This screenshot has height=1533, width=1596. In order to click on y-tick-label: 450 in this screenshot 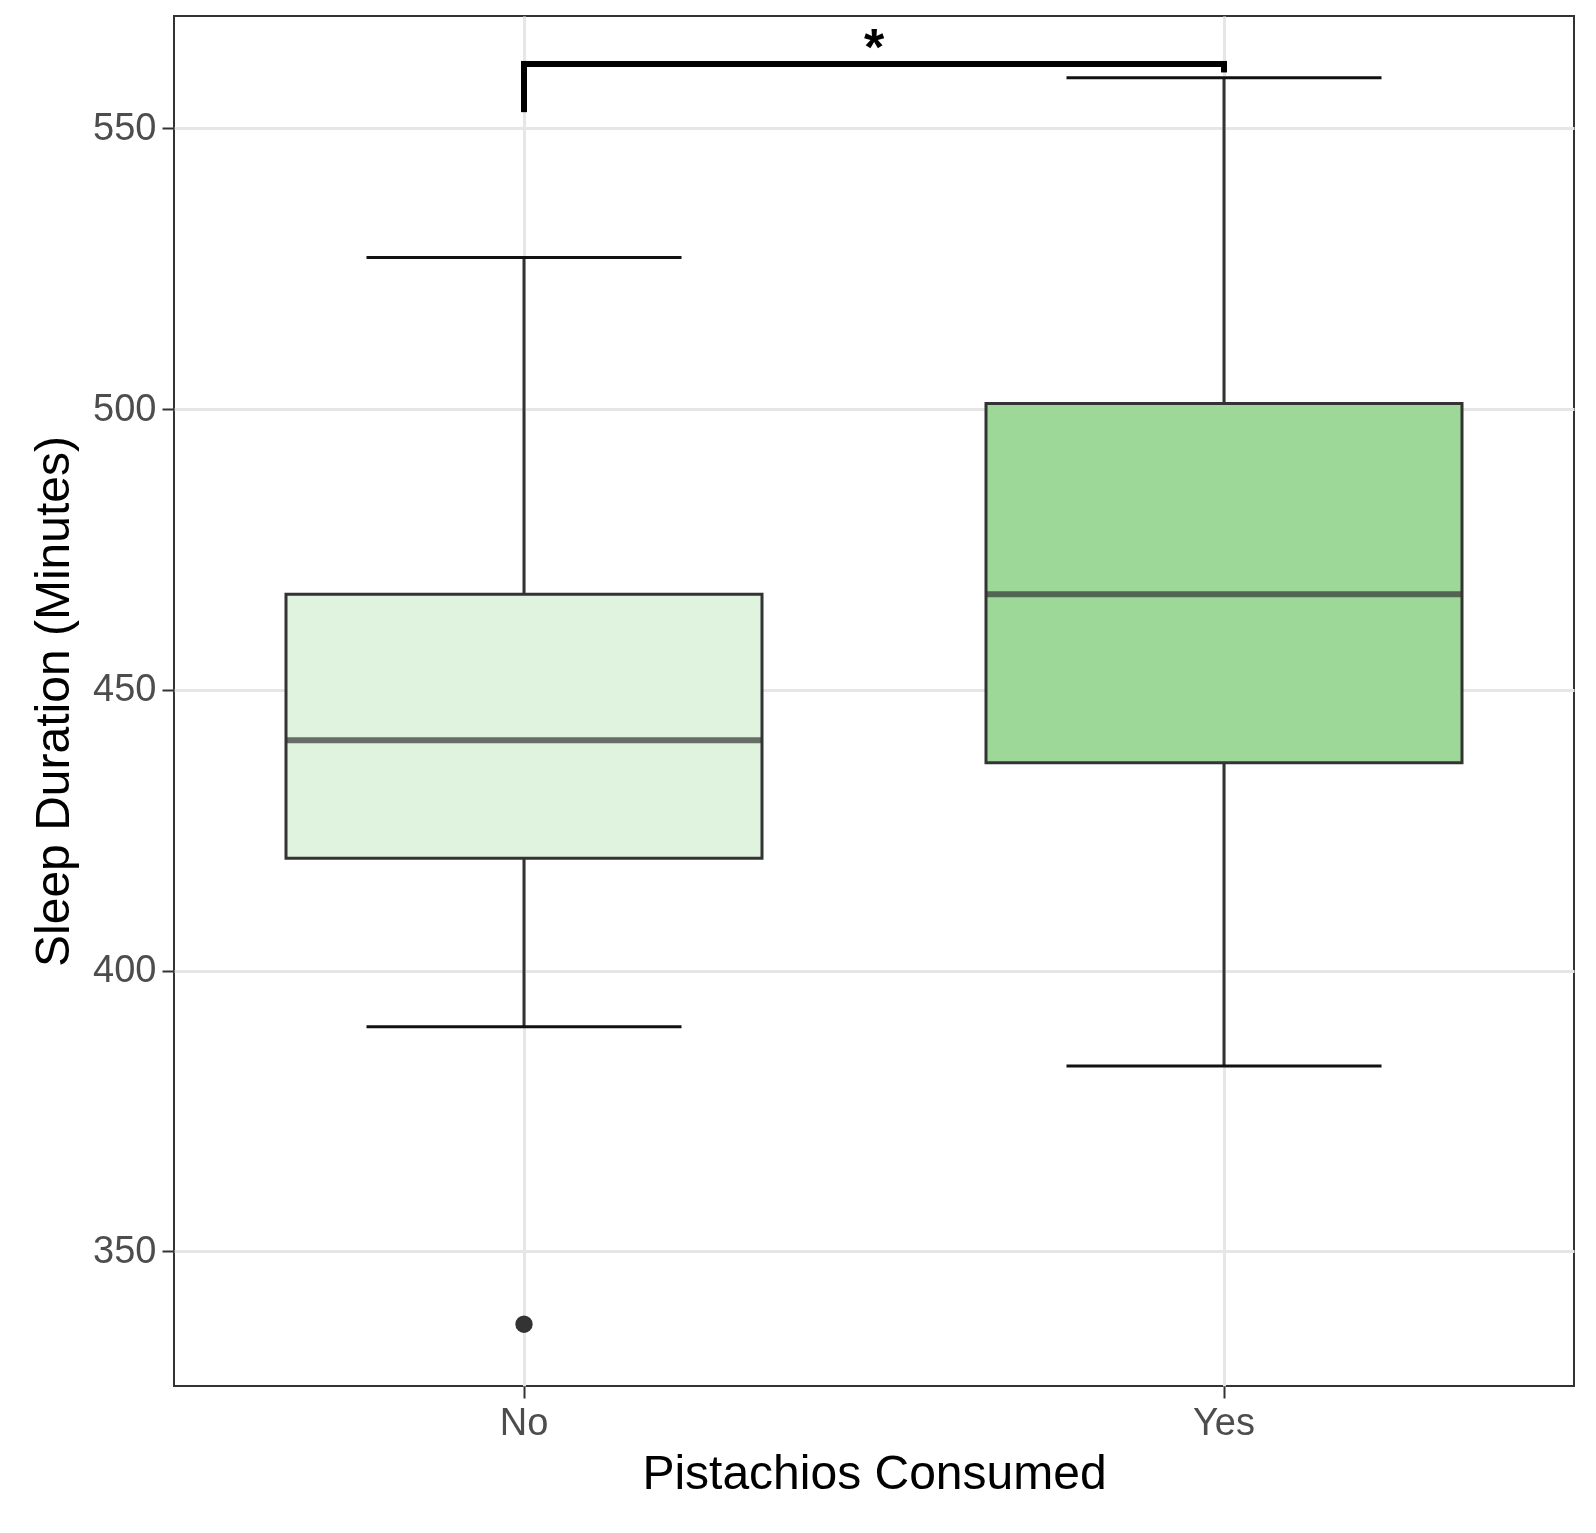, I will do `click(125, 688)`.